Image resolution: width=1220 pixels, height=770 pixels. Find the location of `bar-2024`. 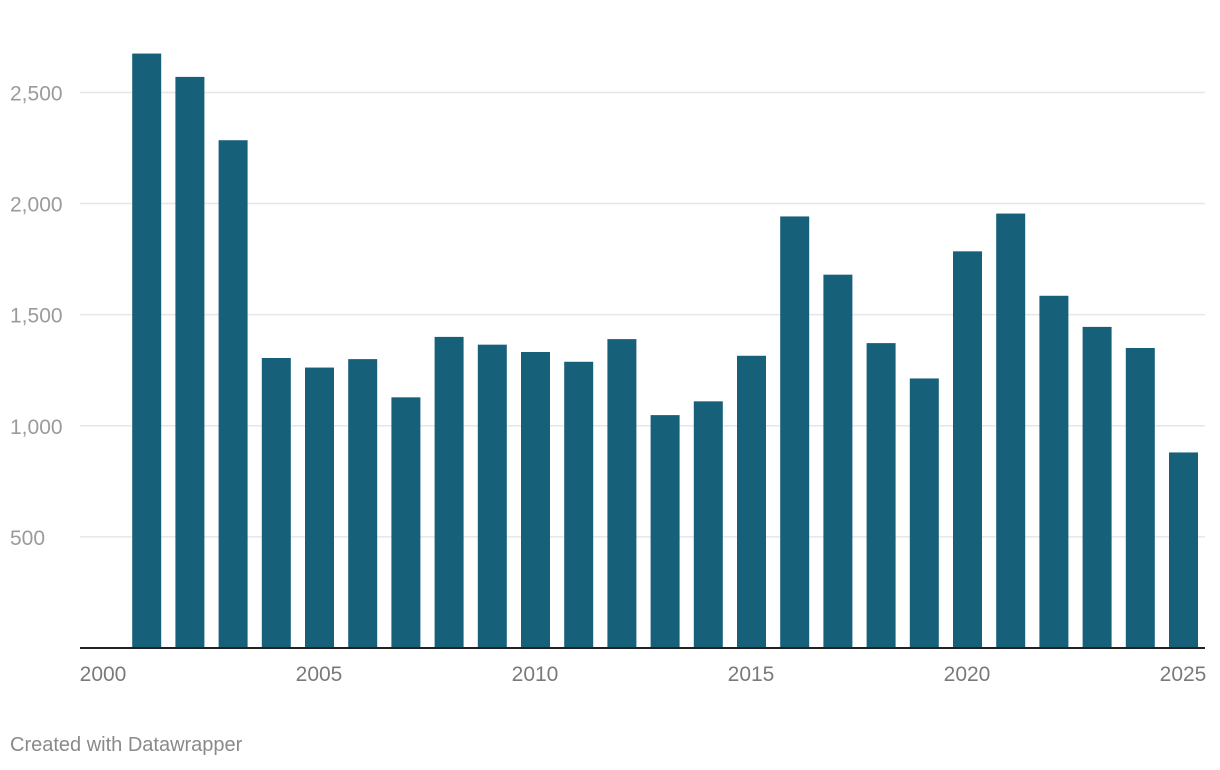

bar-2024 is located at coordinates (1140, 498).